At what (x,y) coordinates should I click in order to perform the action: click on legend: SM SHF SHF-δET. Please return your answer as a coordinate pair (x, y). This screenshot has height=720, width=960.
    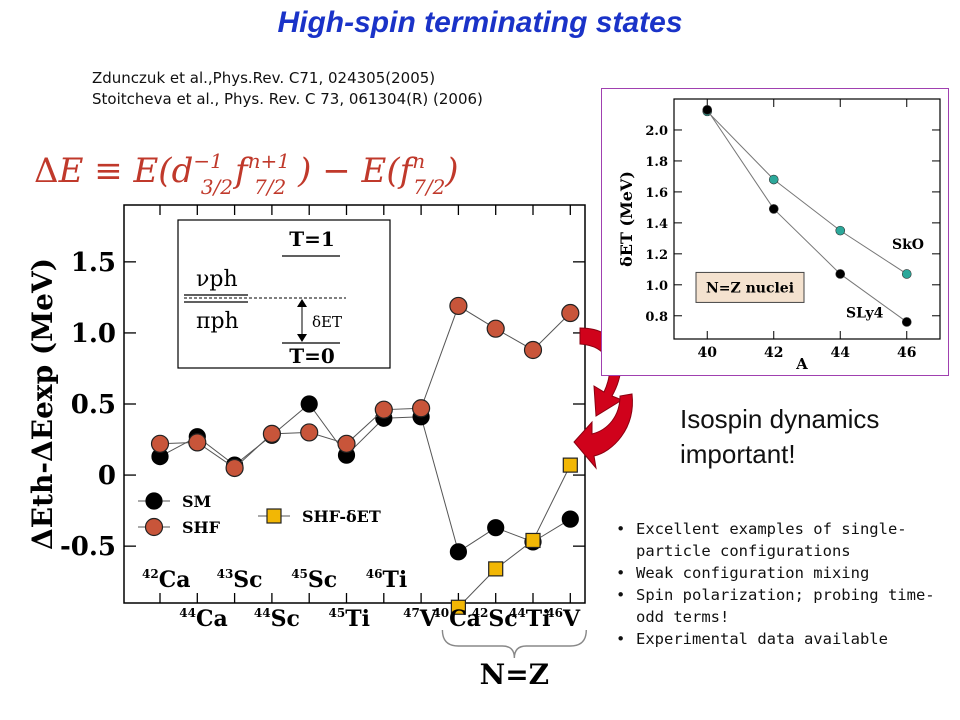
    Looking at the image, I should click on (259, 514).